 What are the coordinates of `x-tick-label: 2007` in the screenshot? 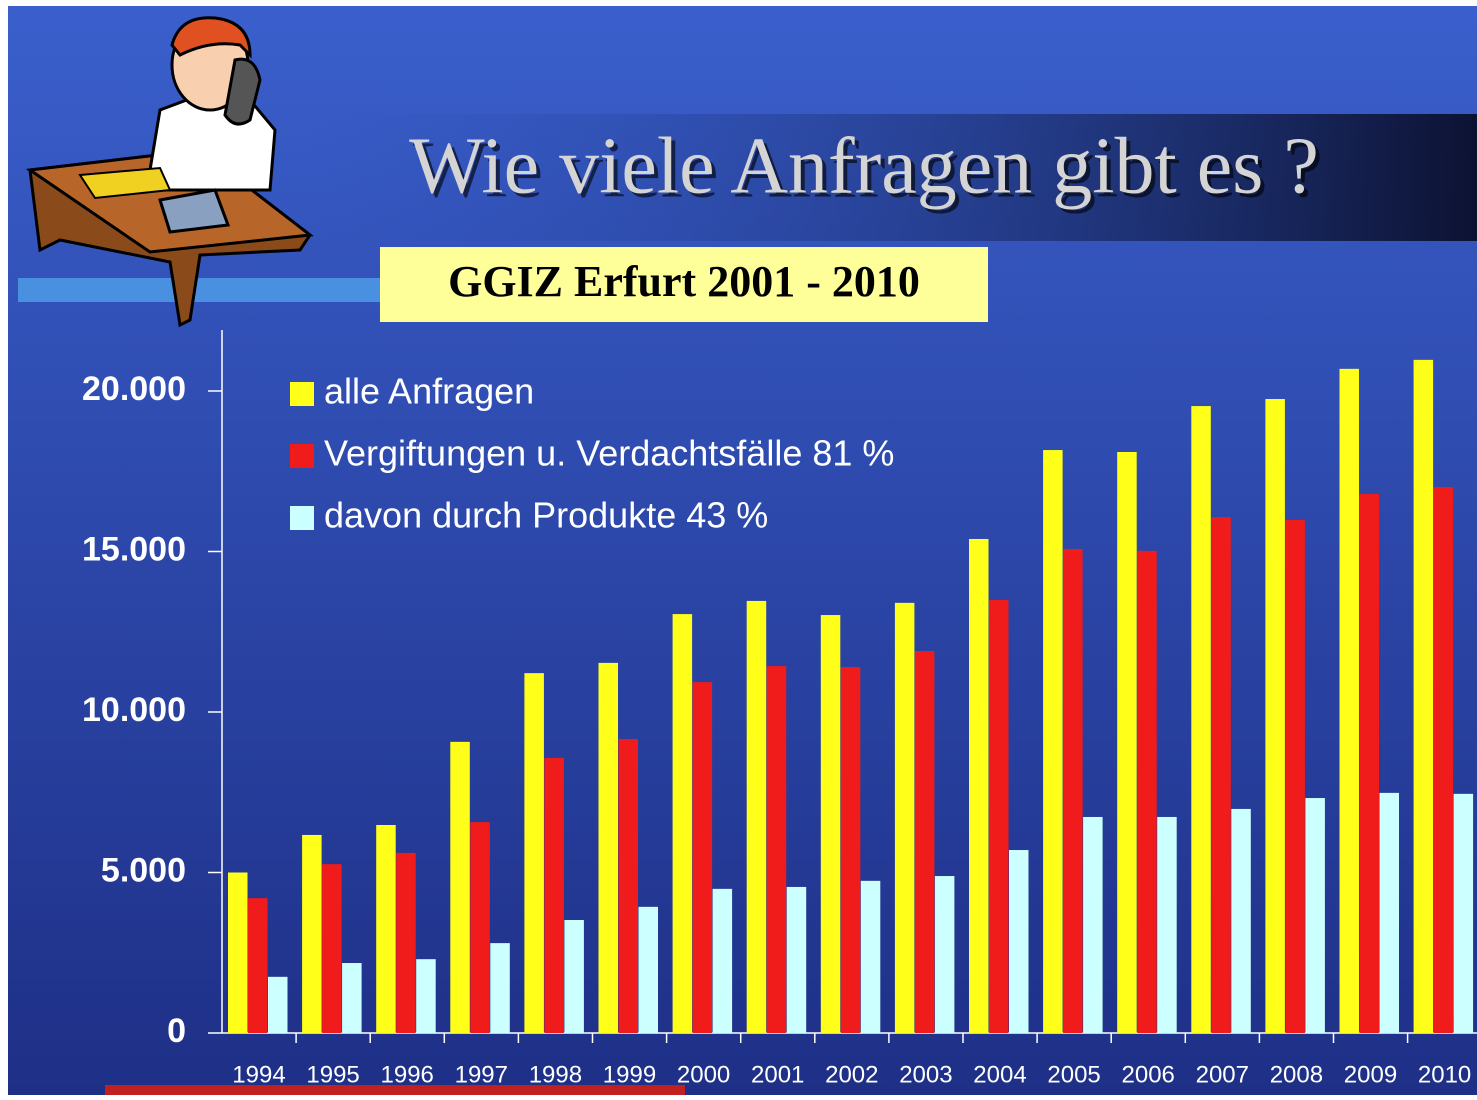 It's located at (1222, 1074).